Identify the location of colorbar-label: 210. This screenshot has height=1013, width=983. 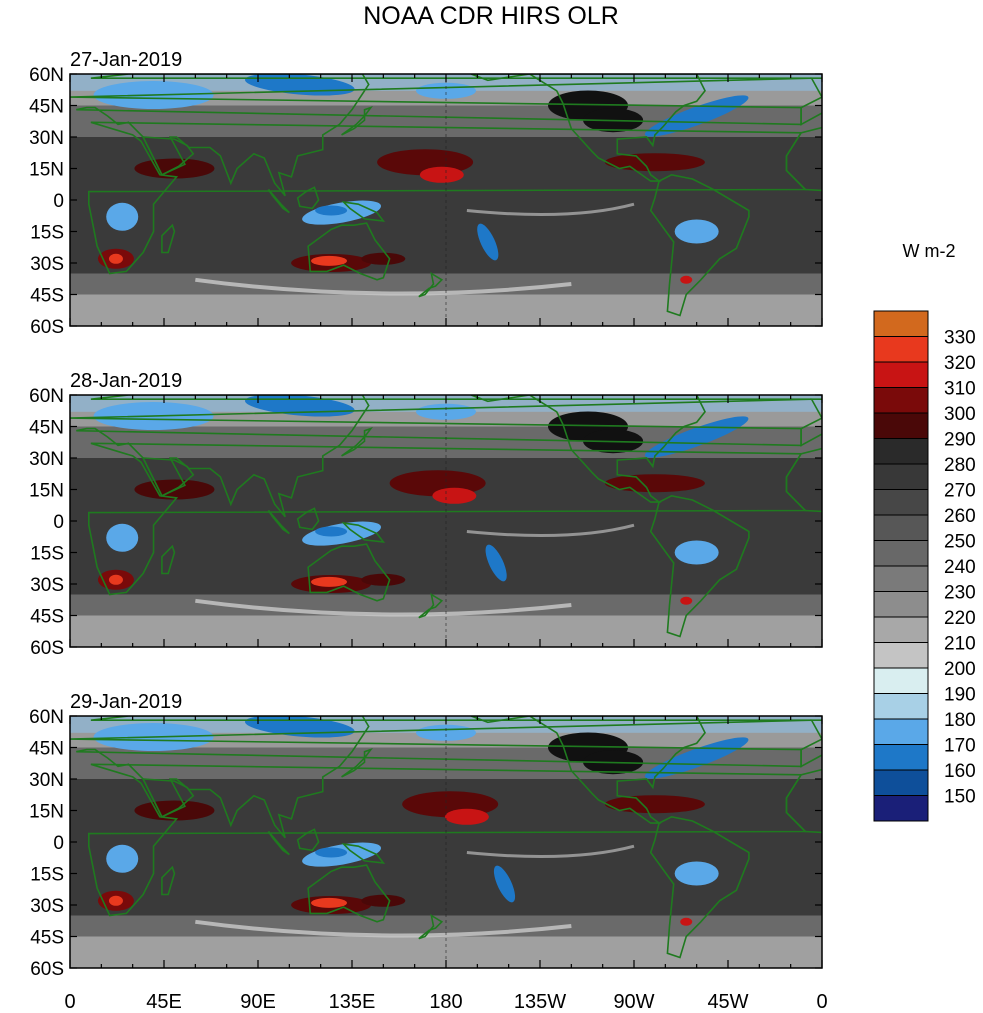
(960, 644).